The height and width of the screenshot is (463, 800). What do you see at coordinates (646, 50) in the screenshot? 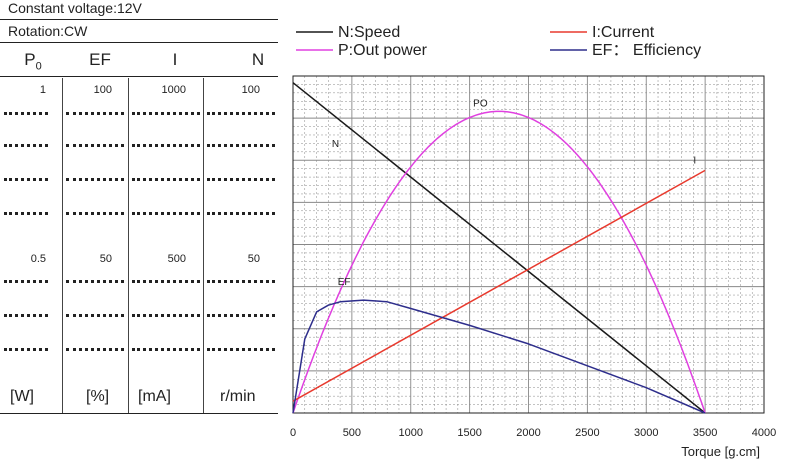
I see `legend-label-efficiency: EF： Efficiency` at bounding box center [646, 50].